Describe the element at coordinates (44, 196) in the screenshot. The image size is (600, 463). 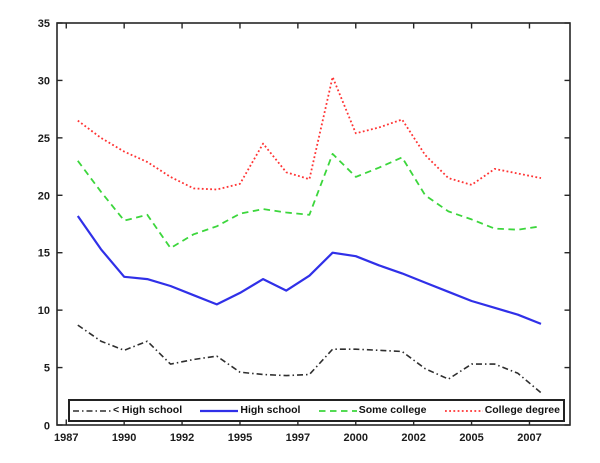
I see `y-tick-label-20: 20` at that location.